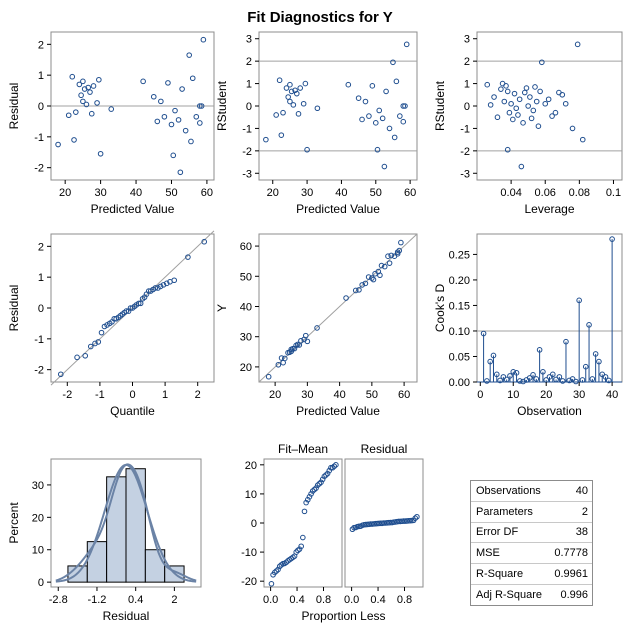 The image size is (640, 640). I want to click on y-tick-label: 0, so click(41, 583).